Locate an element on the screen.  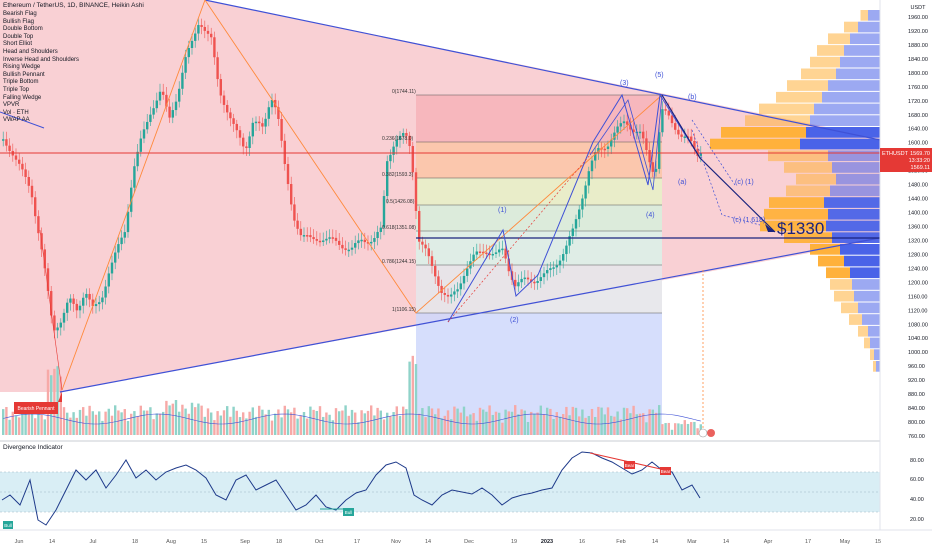
svg-text: Bull is located at coordinates (8, 525).